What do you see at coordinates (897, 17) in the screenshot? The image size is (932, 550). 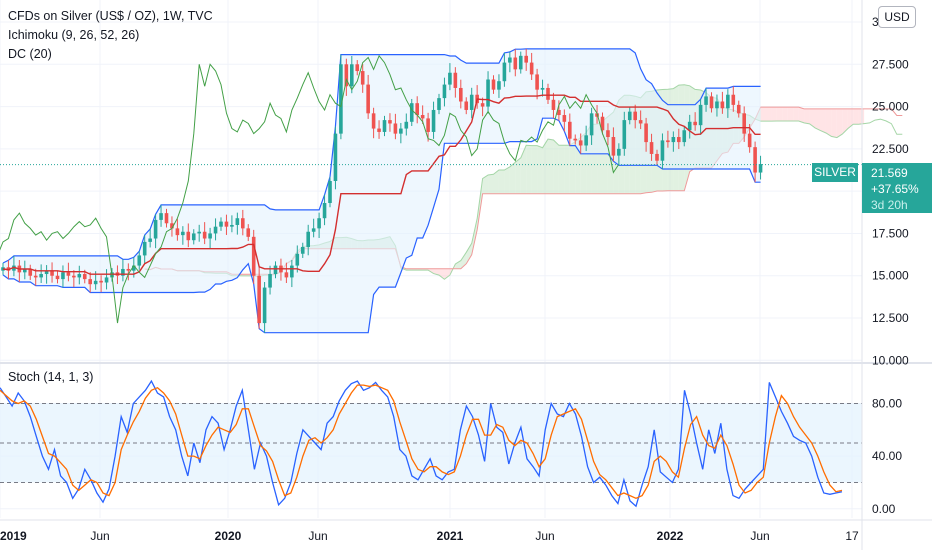 I see `currency-button: USD` at bounding box center [897, 17].